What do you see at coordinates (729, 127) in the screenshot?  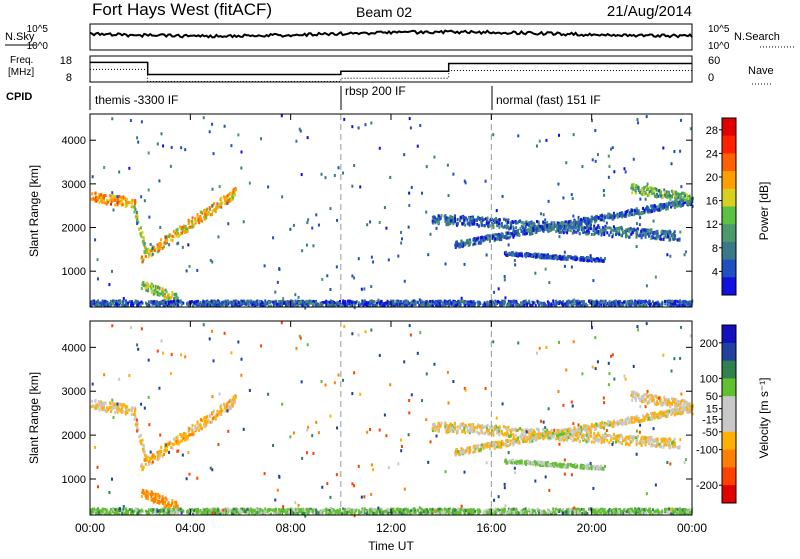 I see `power-colorbar-swatch` at bounding box center [729, 127].